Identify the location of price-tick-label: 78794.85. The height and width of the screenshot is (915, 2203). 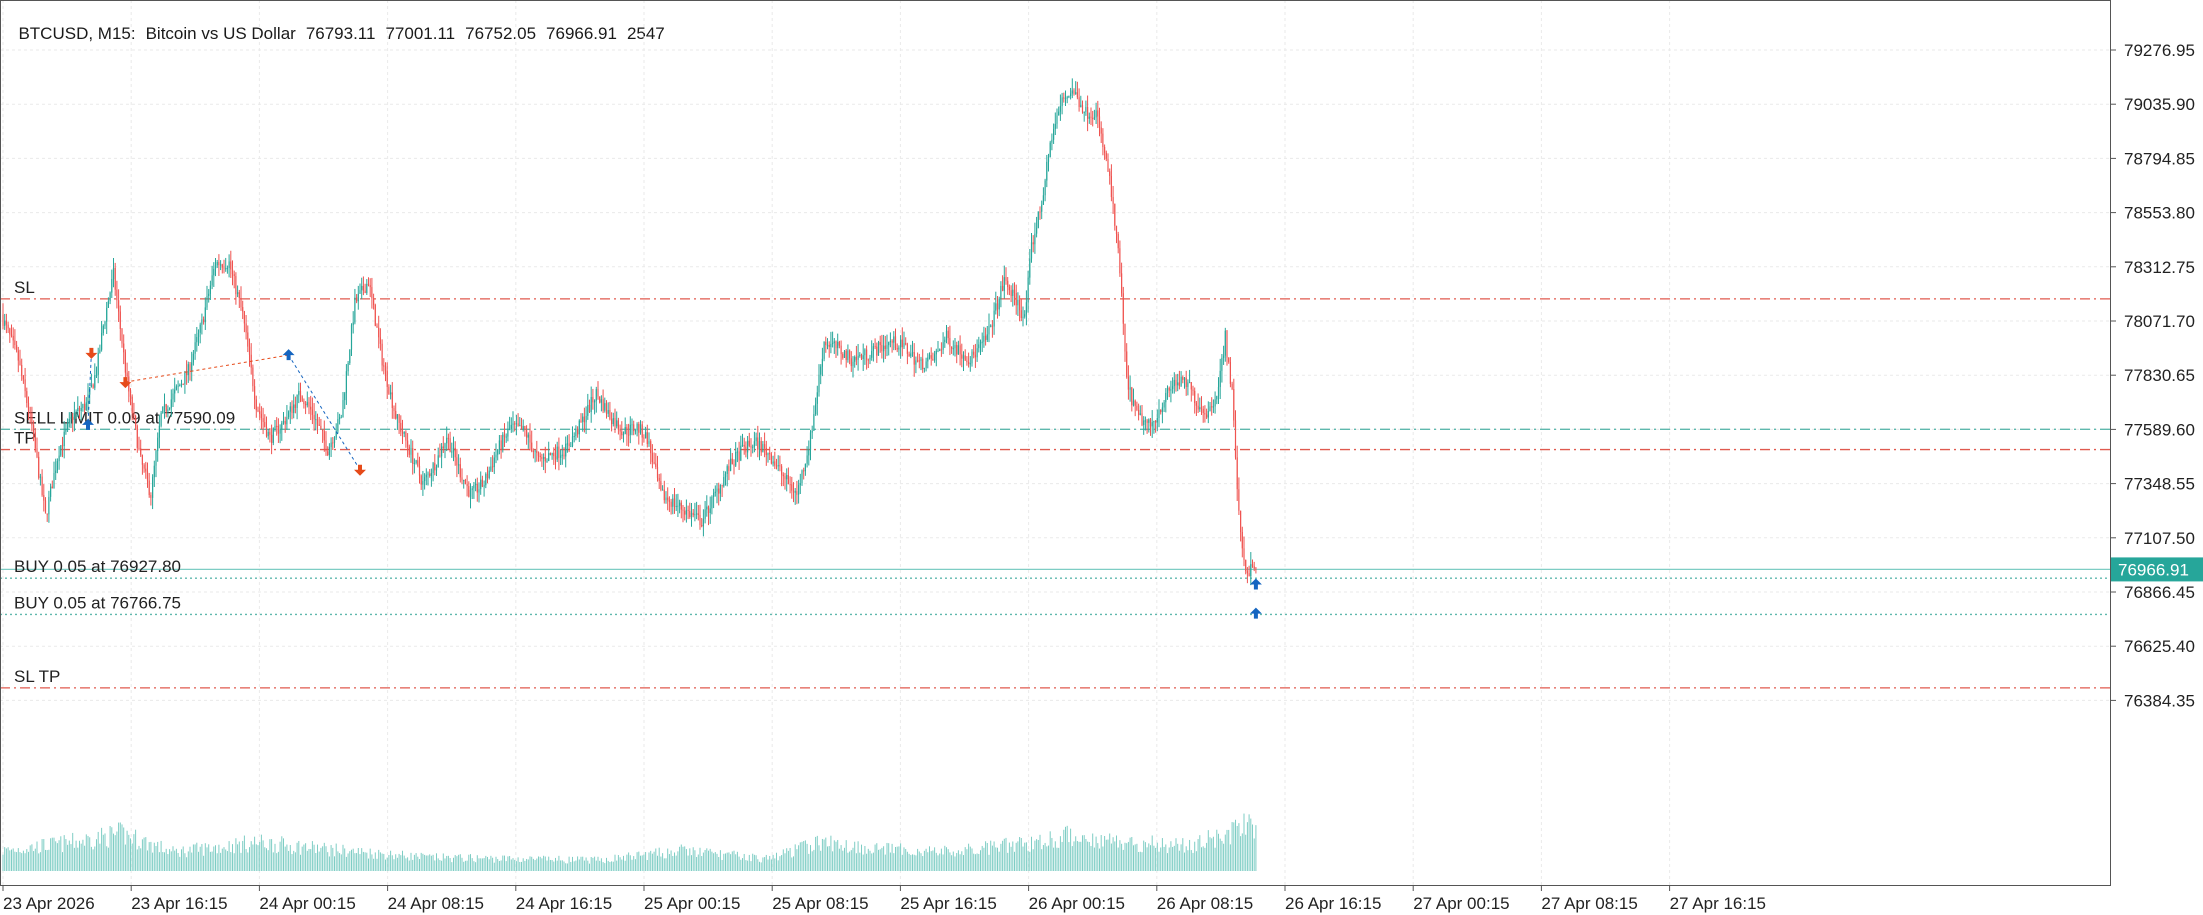
(2159, 158).